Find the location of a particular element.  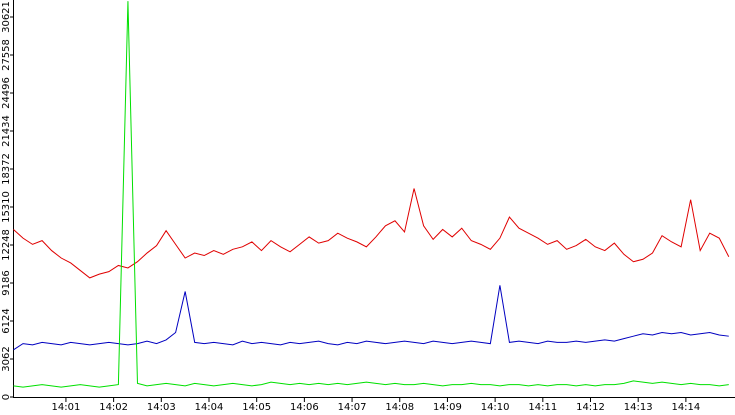

x-tick-label: 14:04 is located at coordinates (209, 407).